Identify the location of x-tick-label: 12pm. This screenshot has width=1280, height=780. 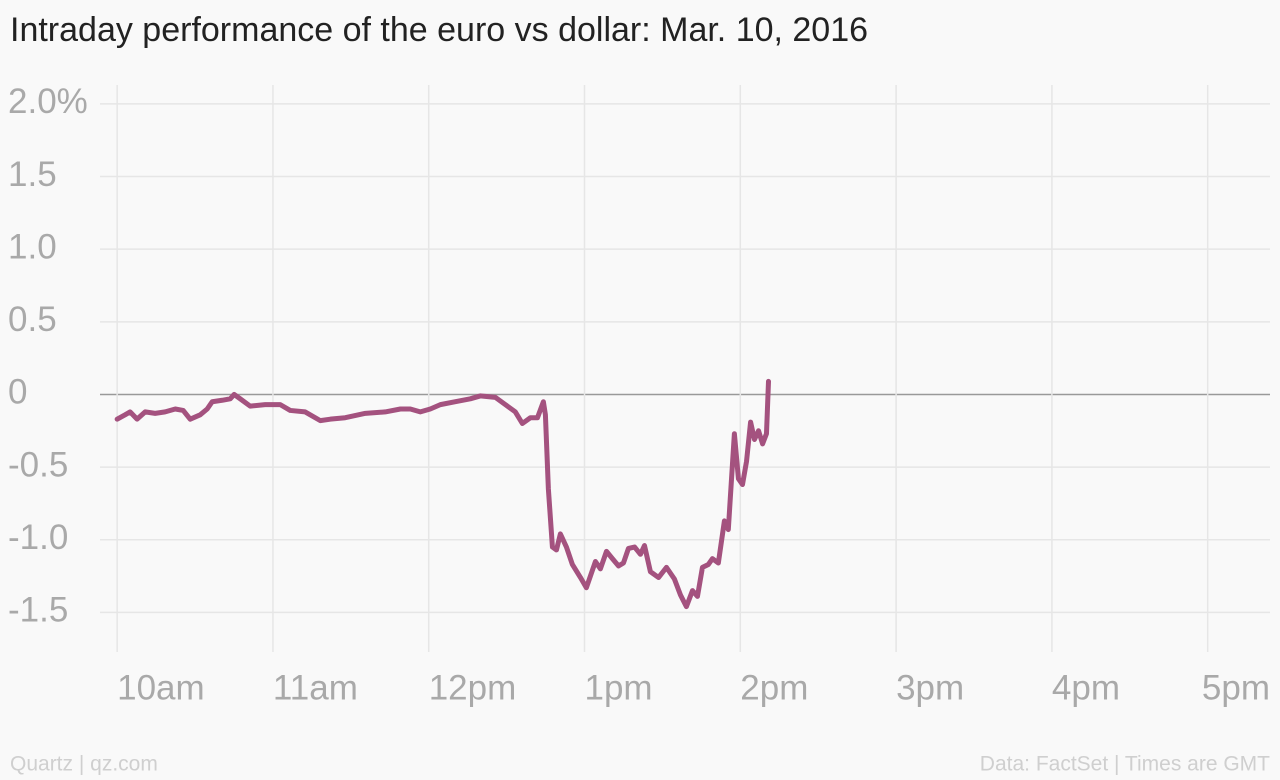
(473, 687).